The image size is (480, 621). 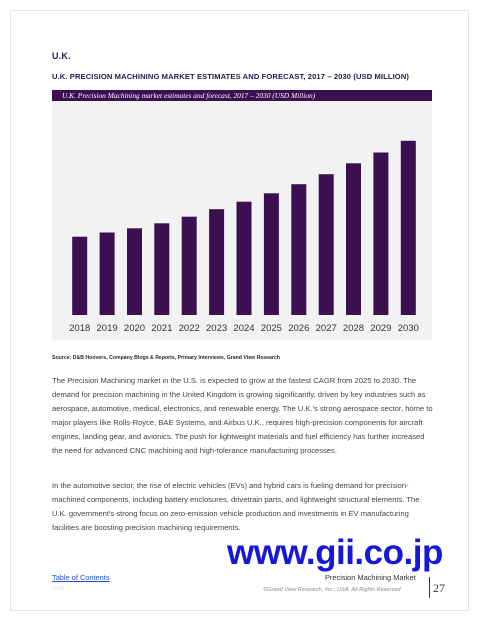 I want to click on watermark-logo: www.gii.co.jp, so click(x=335, y=552).